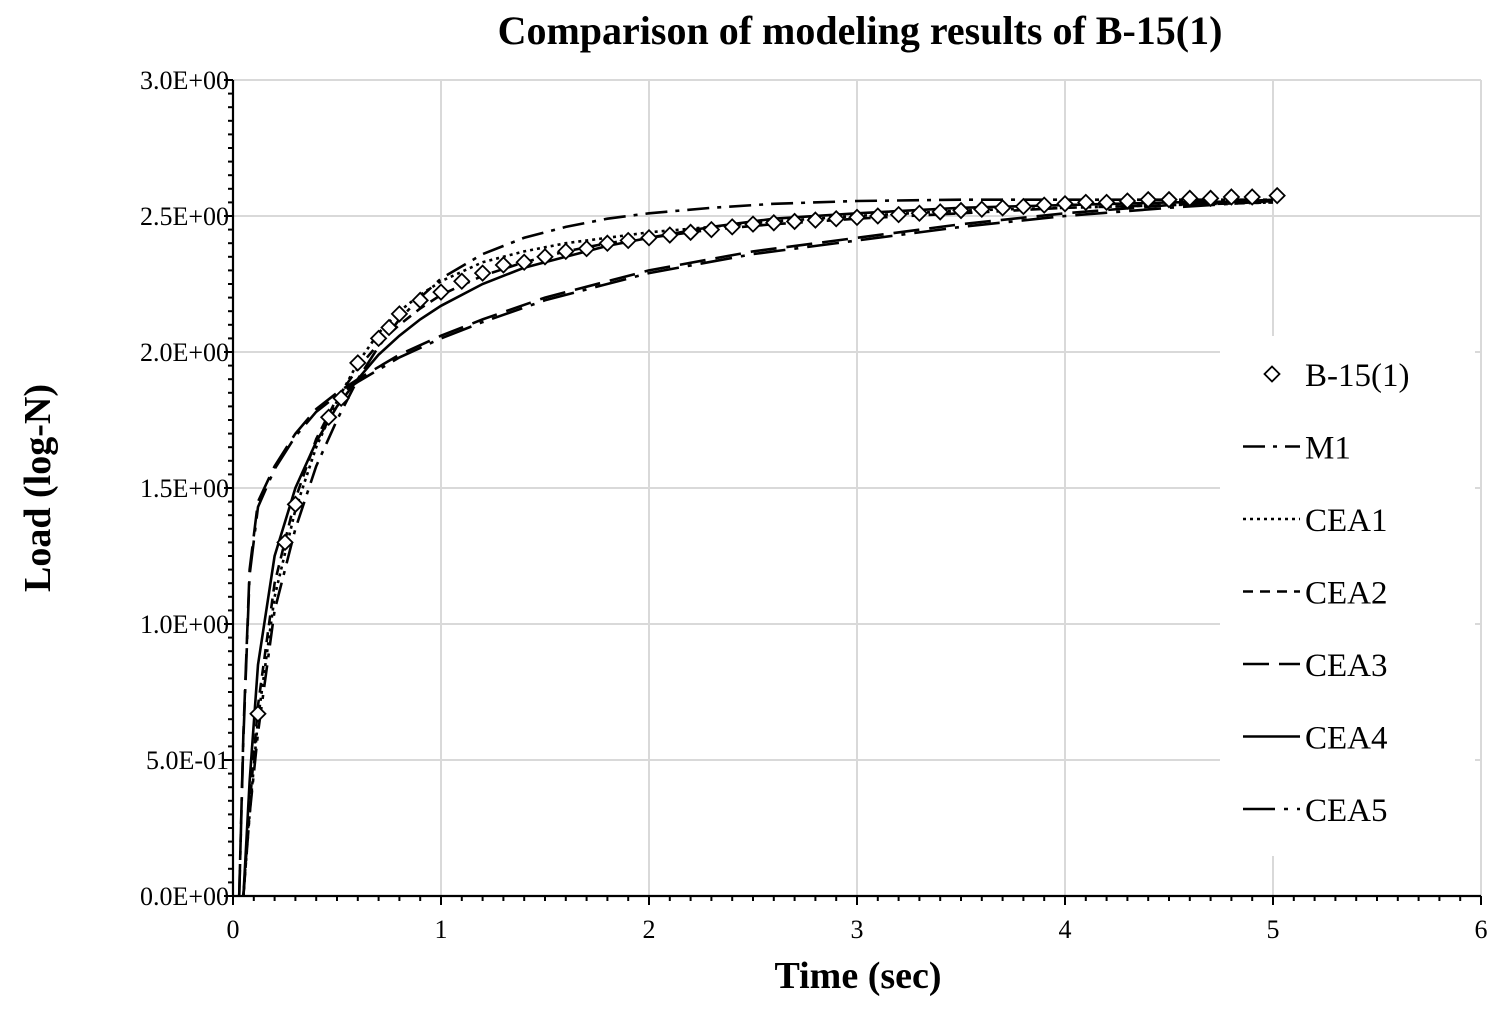 This screenshot has height=1012, width=1501. Describe the element at coordinates (184, 624) in the screenshot. I see `y-tick-label: 1.0E+00` at that location.